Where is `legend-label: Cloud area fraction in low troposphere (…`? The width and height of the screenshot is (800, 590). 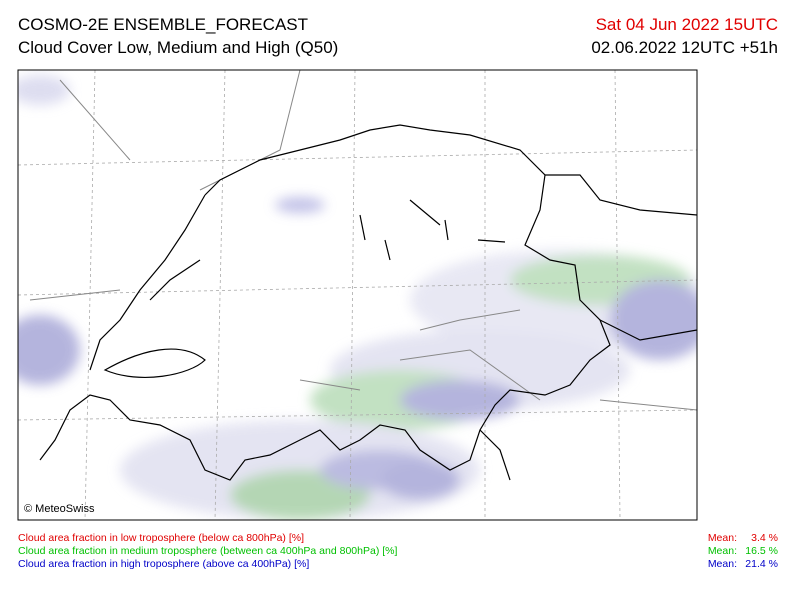
legend-label: Cloud area fraction in low troposphere (… is located at coordinates (161, 538).